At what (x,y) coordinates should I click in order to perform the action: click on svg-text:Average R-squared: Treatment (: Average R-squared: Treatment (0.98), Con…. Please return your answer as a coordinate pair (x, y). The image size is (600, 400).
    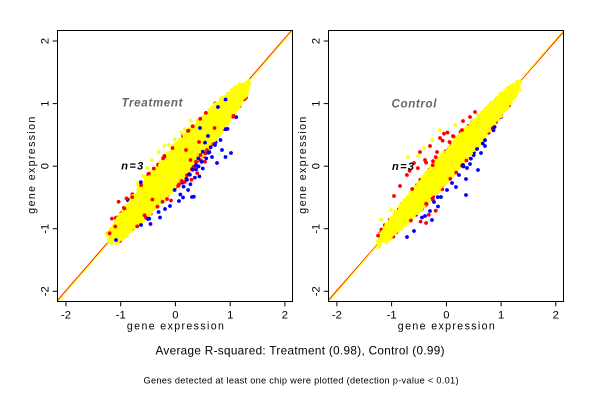
    Looking at the image, I should click on (300, 351).